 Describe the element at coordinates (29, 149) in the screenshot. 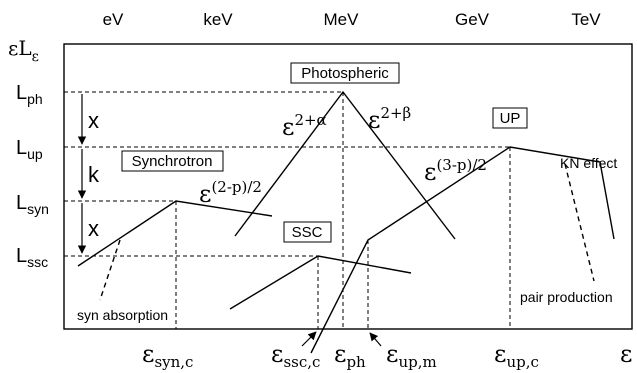

I see `level-l-up: Lup` at that location.